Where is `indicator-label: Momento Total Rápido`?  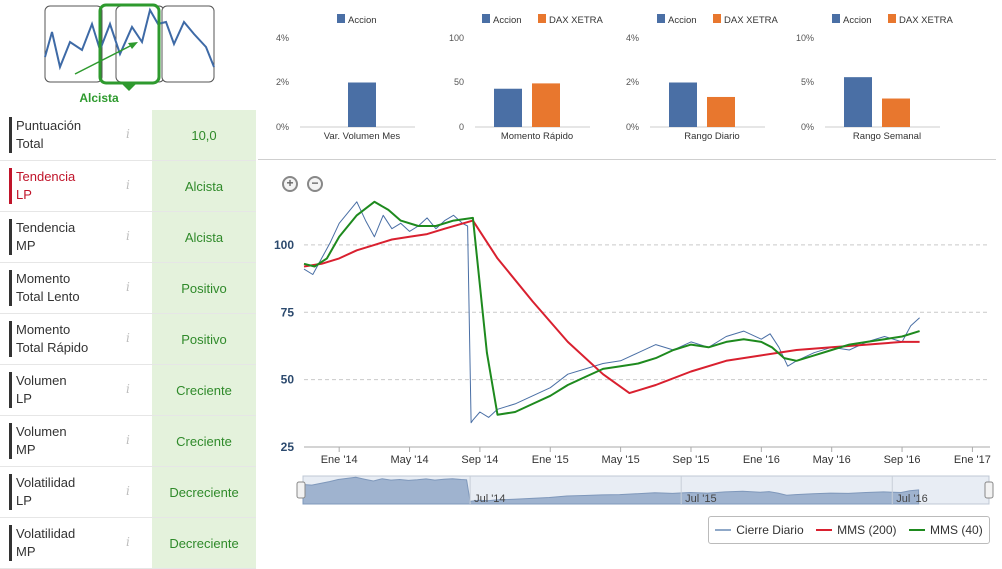 indicator-label: Momento Total Rápido is located at coordinates (67, 339).